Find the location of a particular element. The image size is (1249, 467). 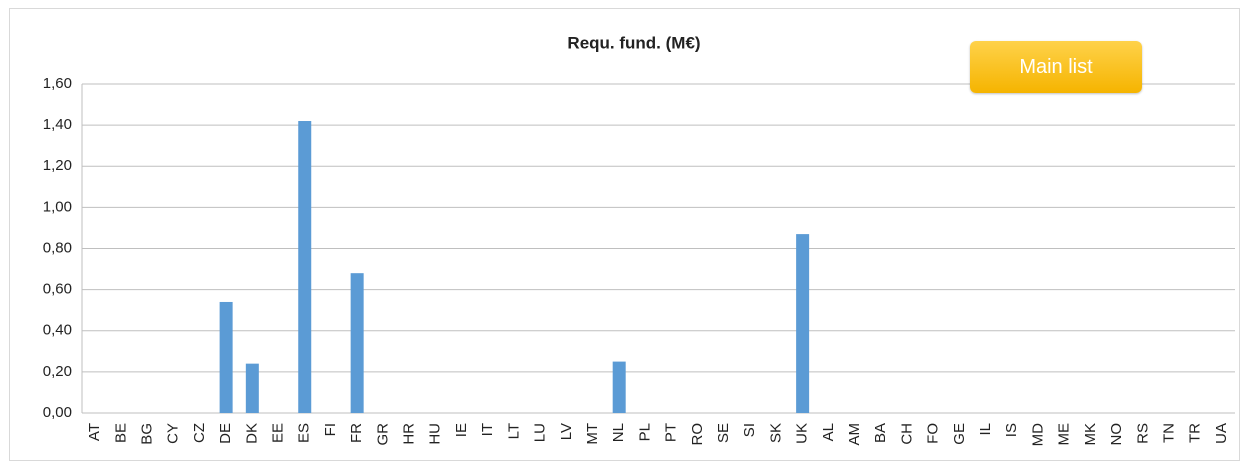

x-tick-label: AT is located at coordinates (94, 432).